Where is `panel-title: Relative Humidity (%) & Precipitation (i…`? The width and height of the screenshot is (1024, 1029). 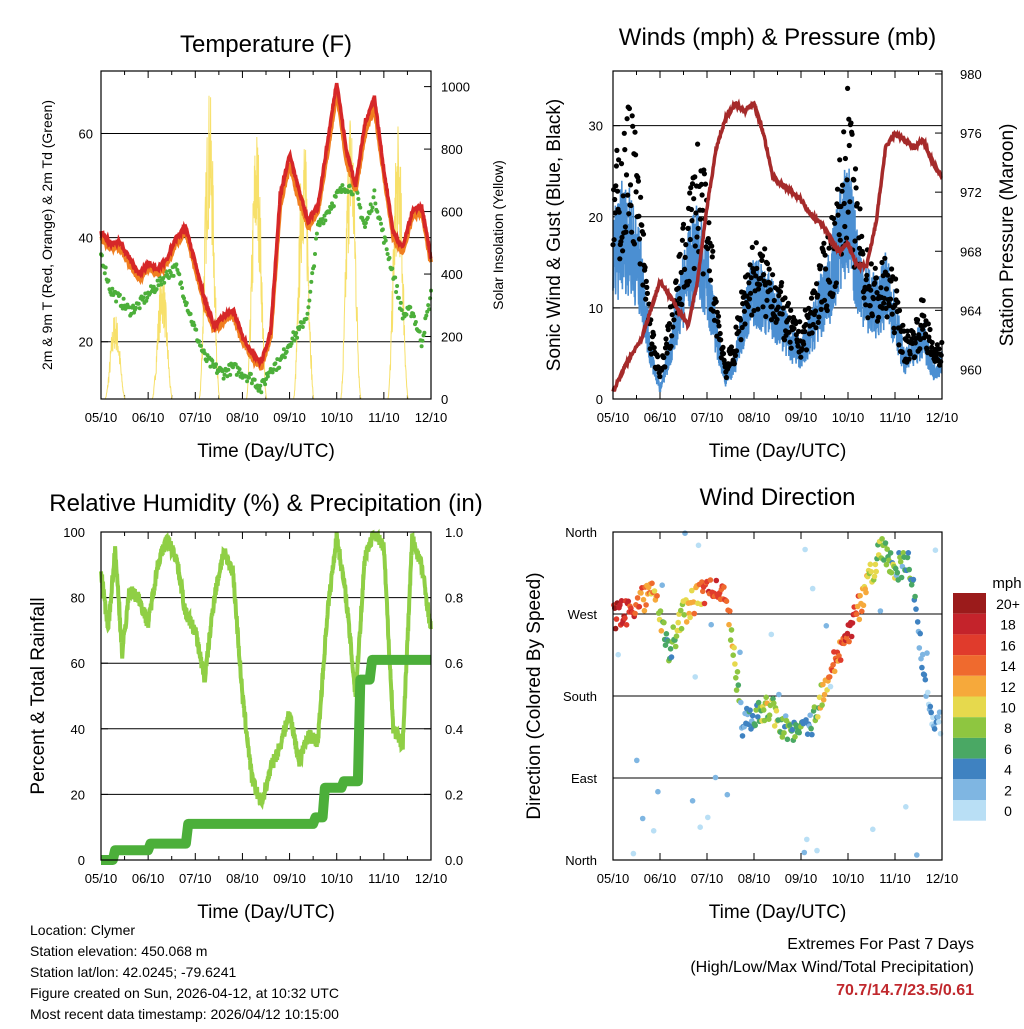 panel-title: Relative Humidity (%) & Precipitation (i… is located at coordinates (265, 503).